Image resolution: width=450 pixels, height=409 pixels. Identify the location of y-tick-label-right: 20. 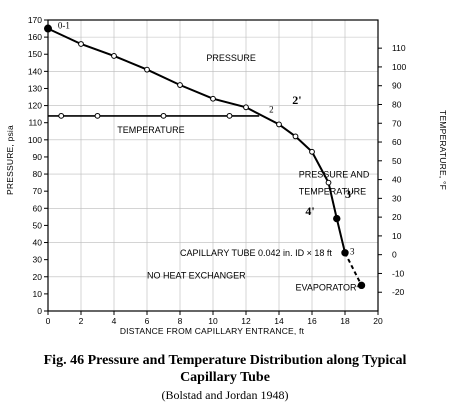
(397, 217).